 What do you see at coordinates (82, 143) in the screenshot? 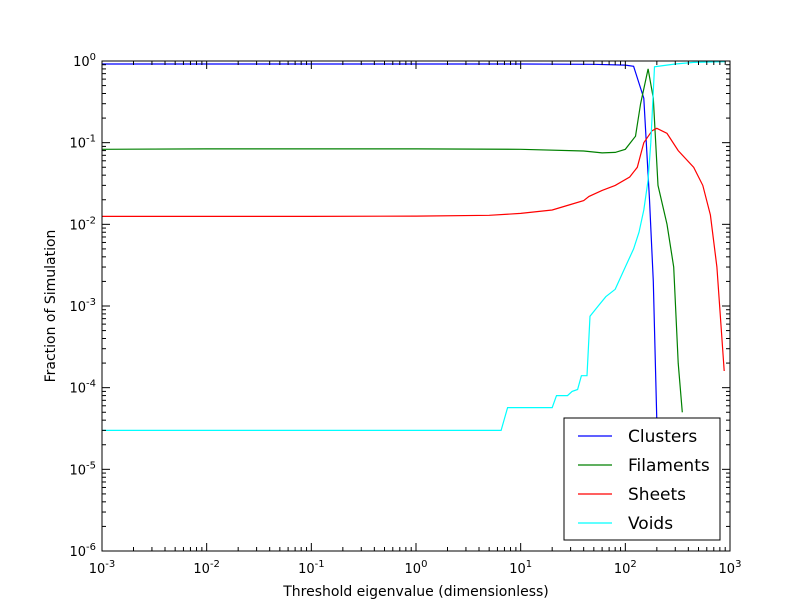
I see `y-tick-label: 10⁻¹` at bounding box center [82, 143].